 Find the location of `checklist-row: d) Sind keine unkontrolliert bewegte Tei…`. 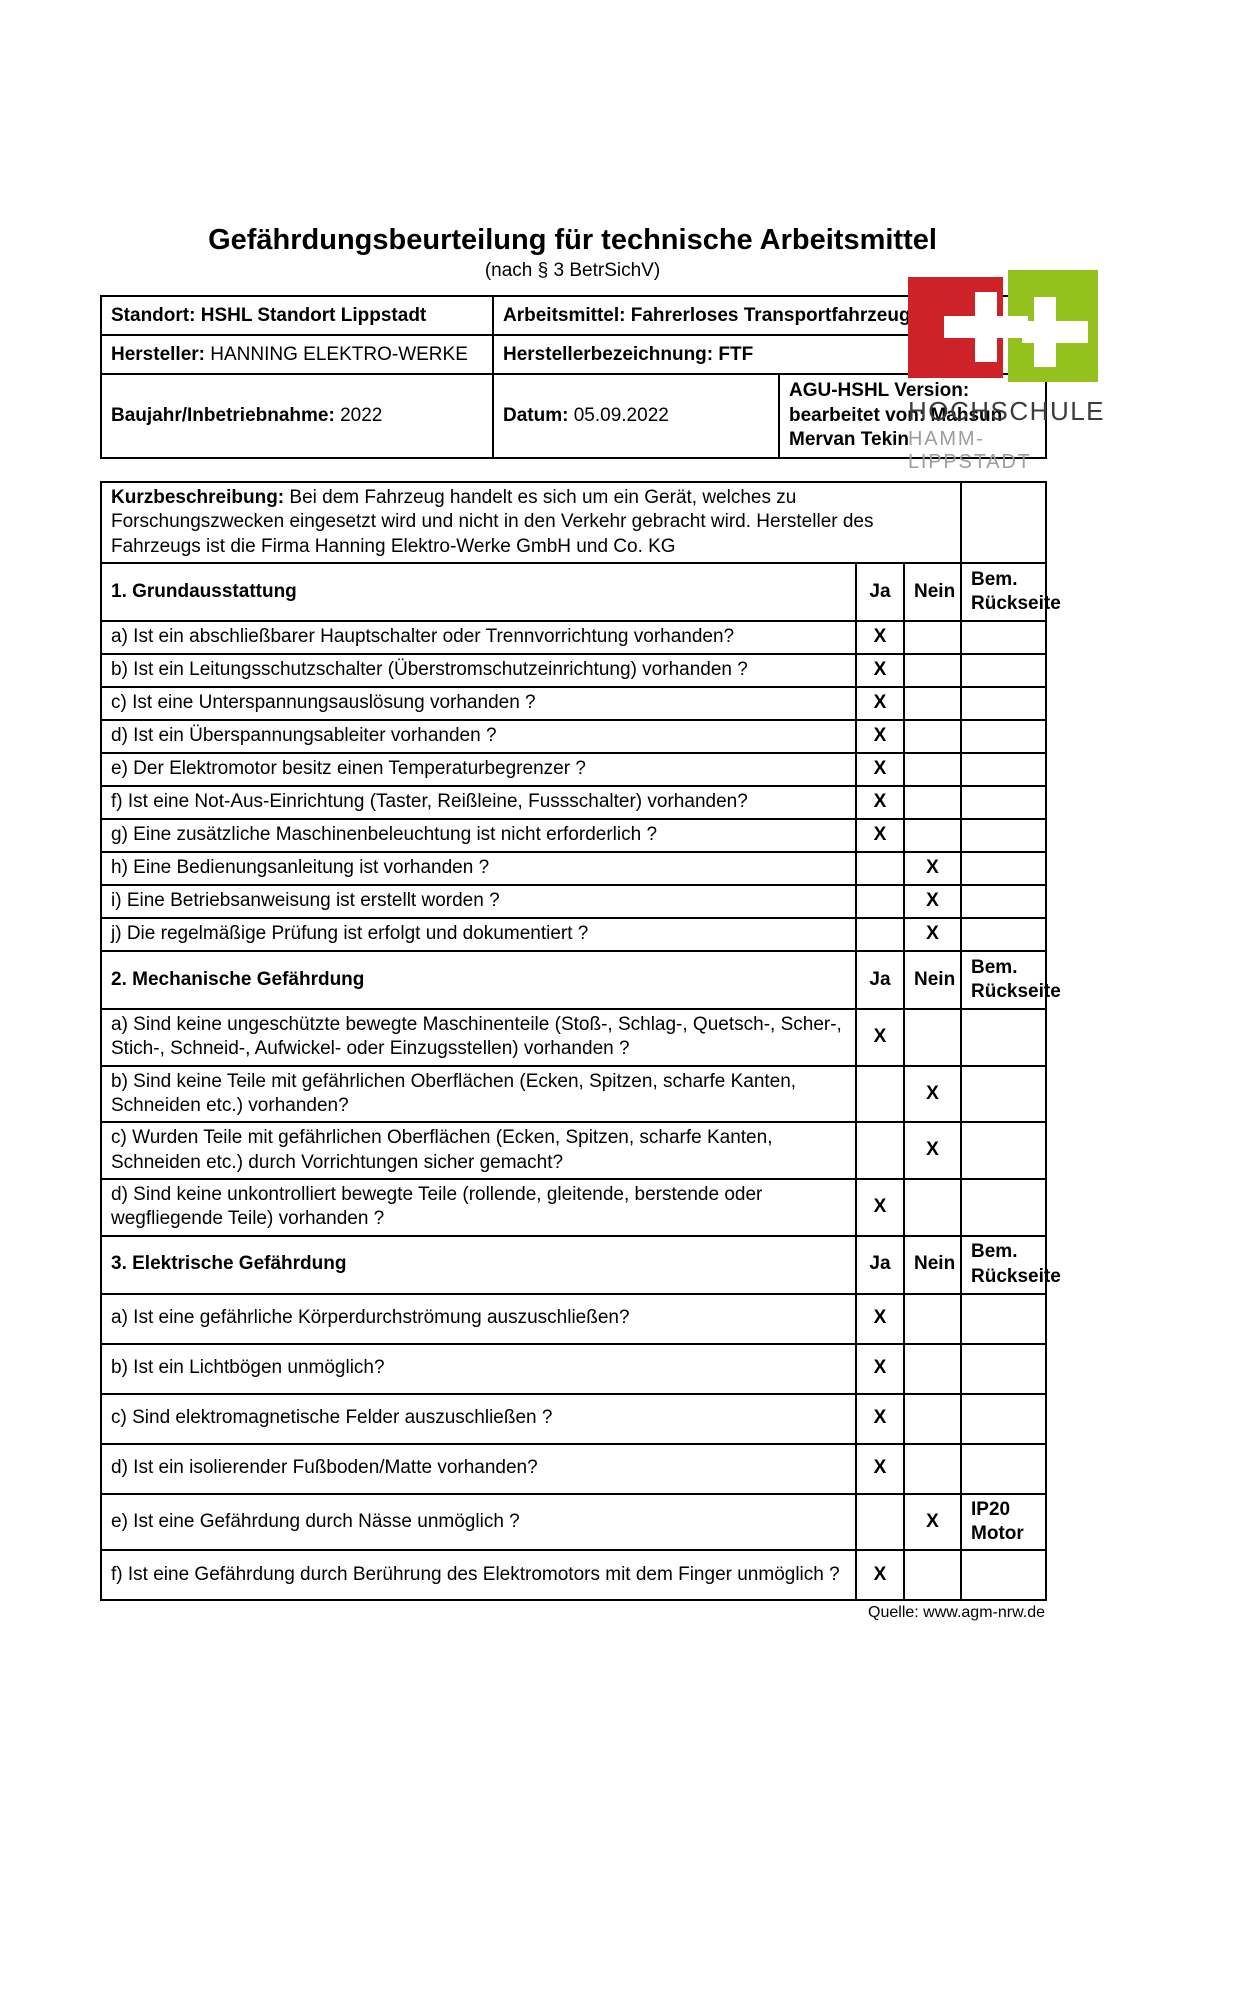

checklist-row: d) Sind keine unkontrolliert bewegte Tei… is located at coordinates (574, 1207).